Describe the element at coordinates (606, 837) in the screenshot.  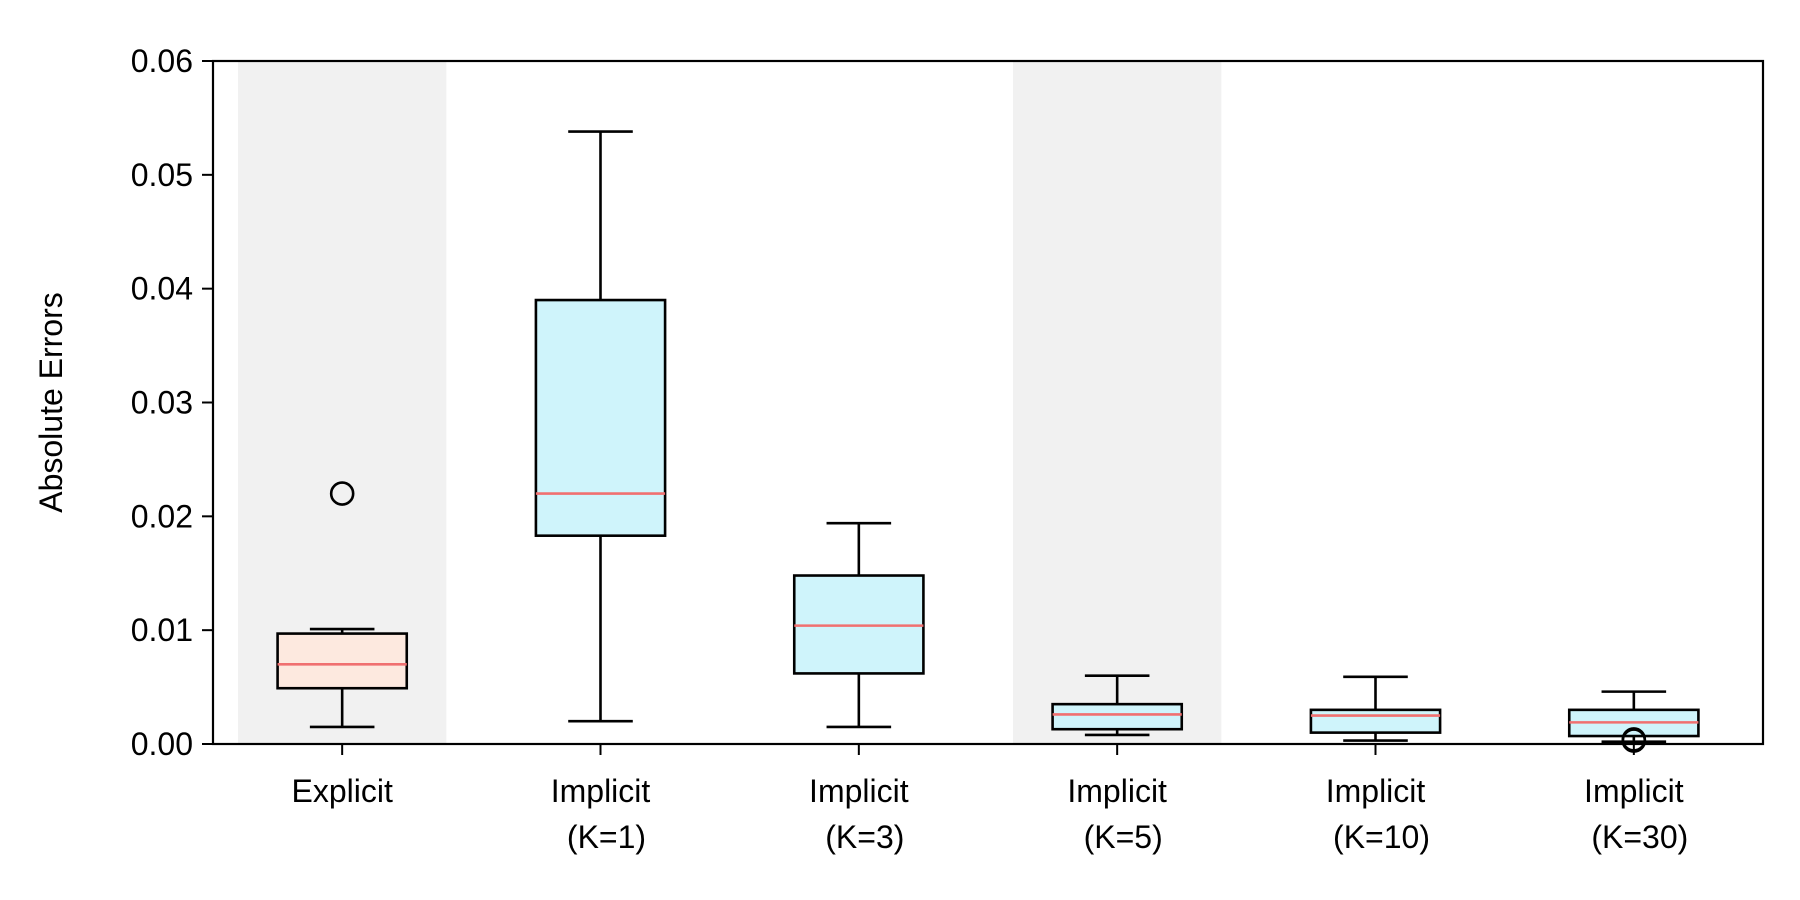
I see `x-tick-label-sub: (K=1)` at that location.